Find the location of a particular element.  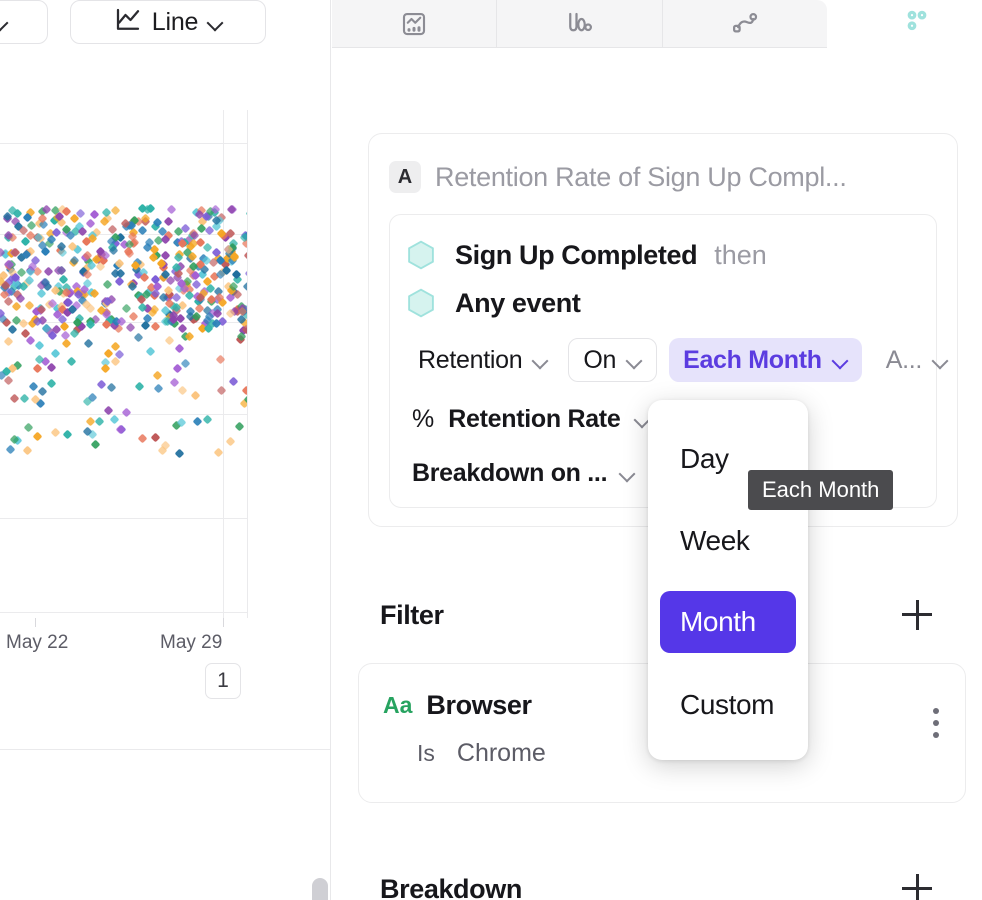

x-tick-label-1: May 29 is located at coordinates (191, 642).